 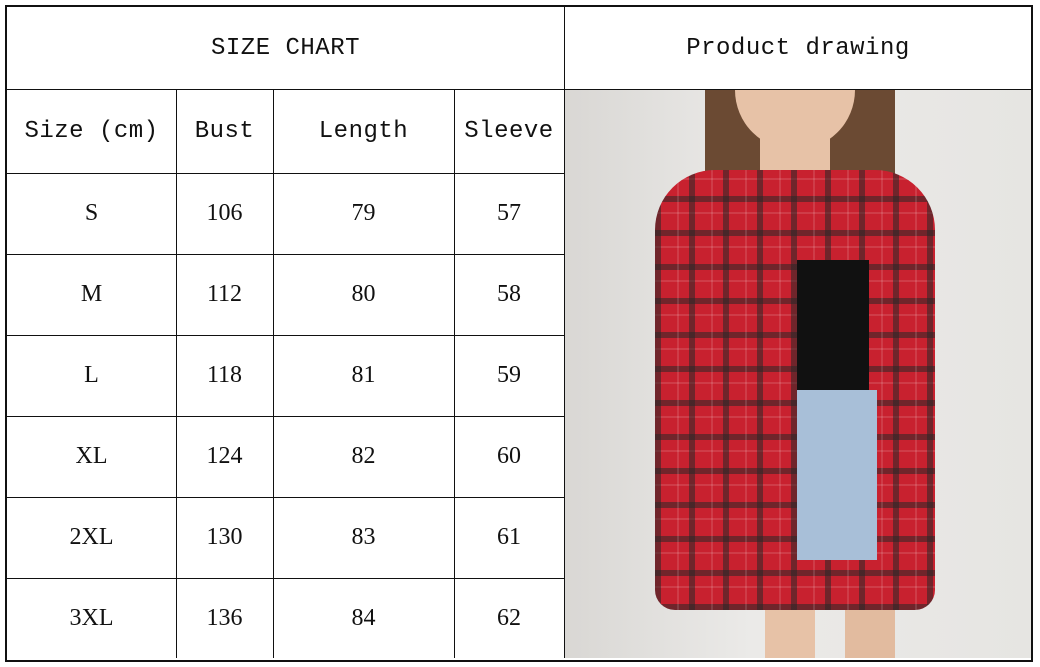 I want to click on cell-size: M, so click(x=91, y=294).